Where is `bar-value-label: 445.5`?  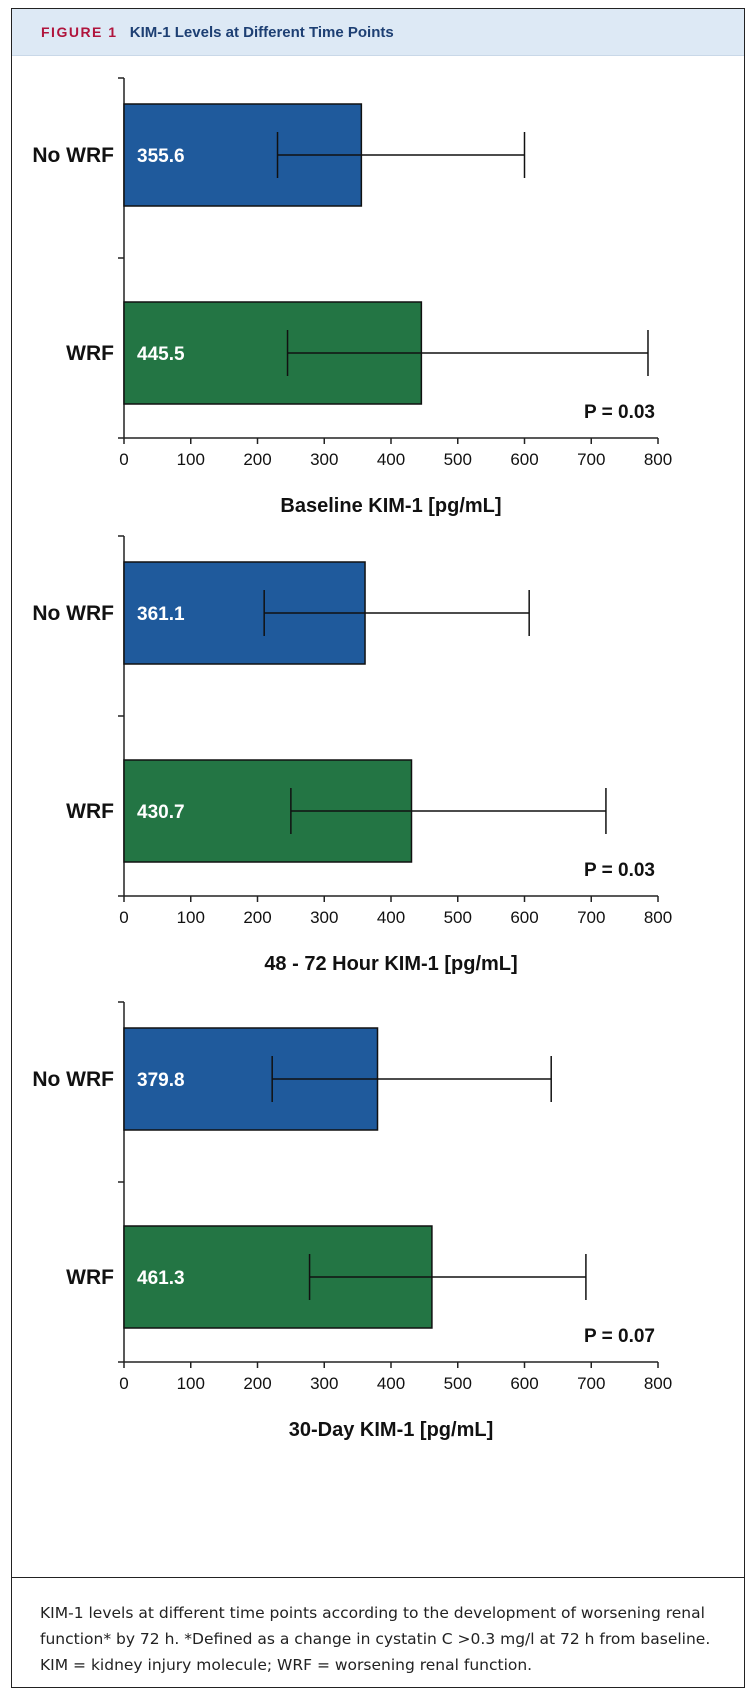 bar-value-label: 445.5 is located at coordinates (161, 354).